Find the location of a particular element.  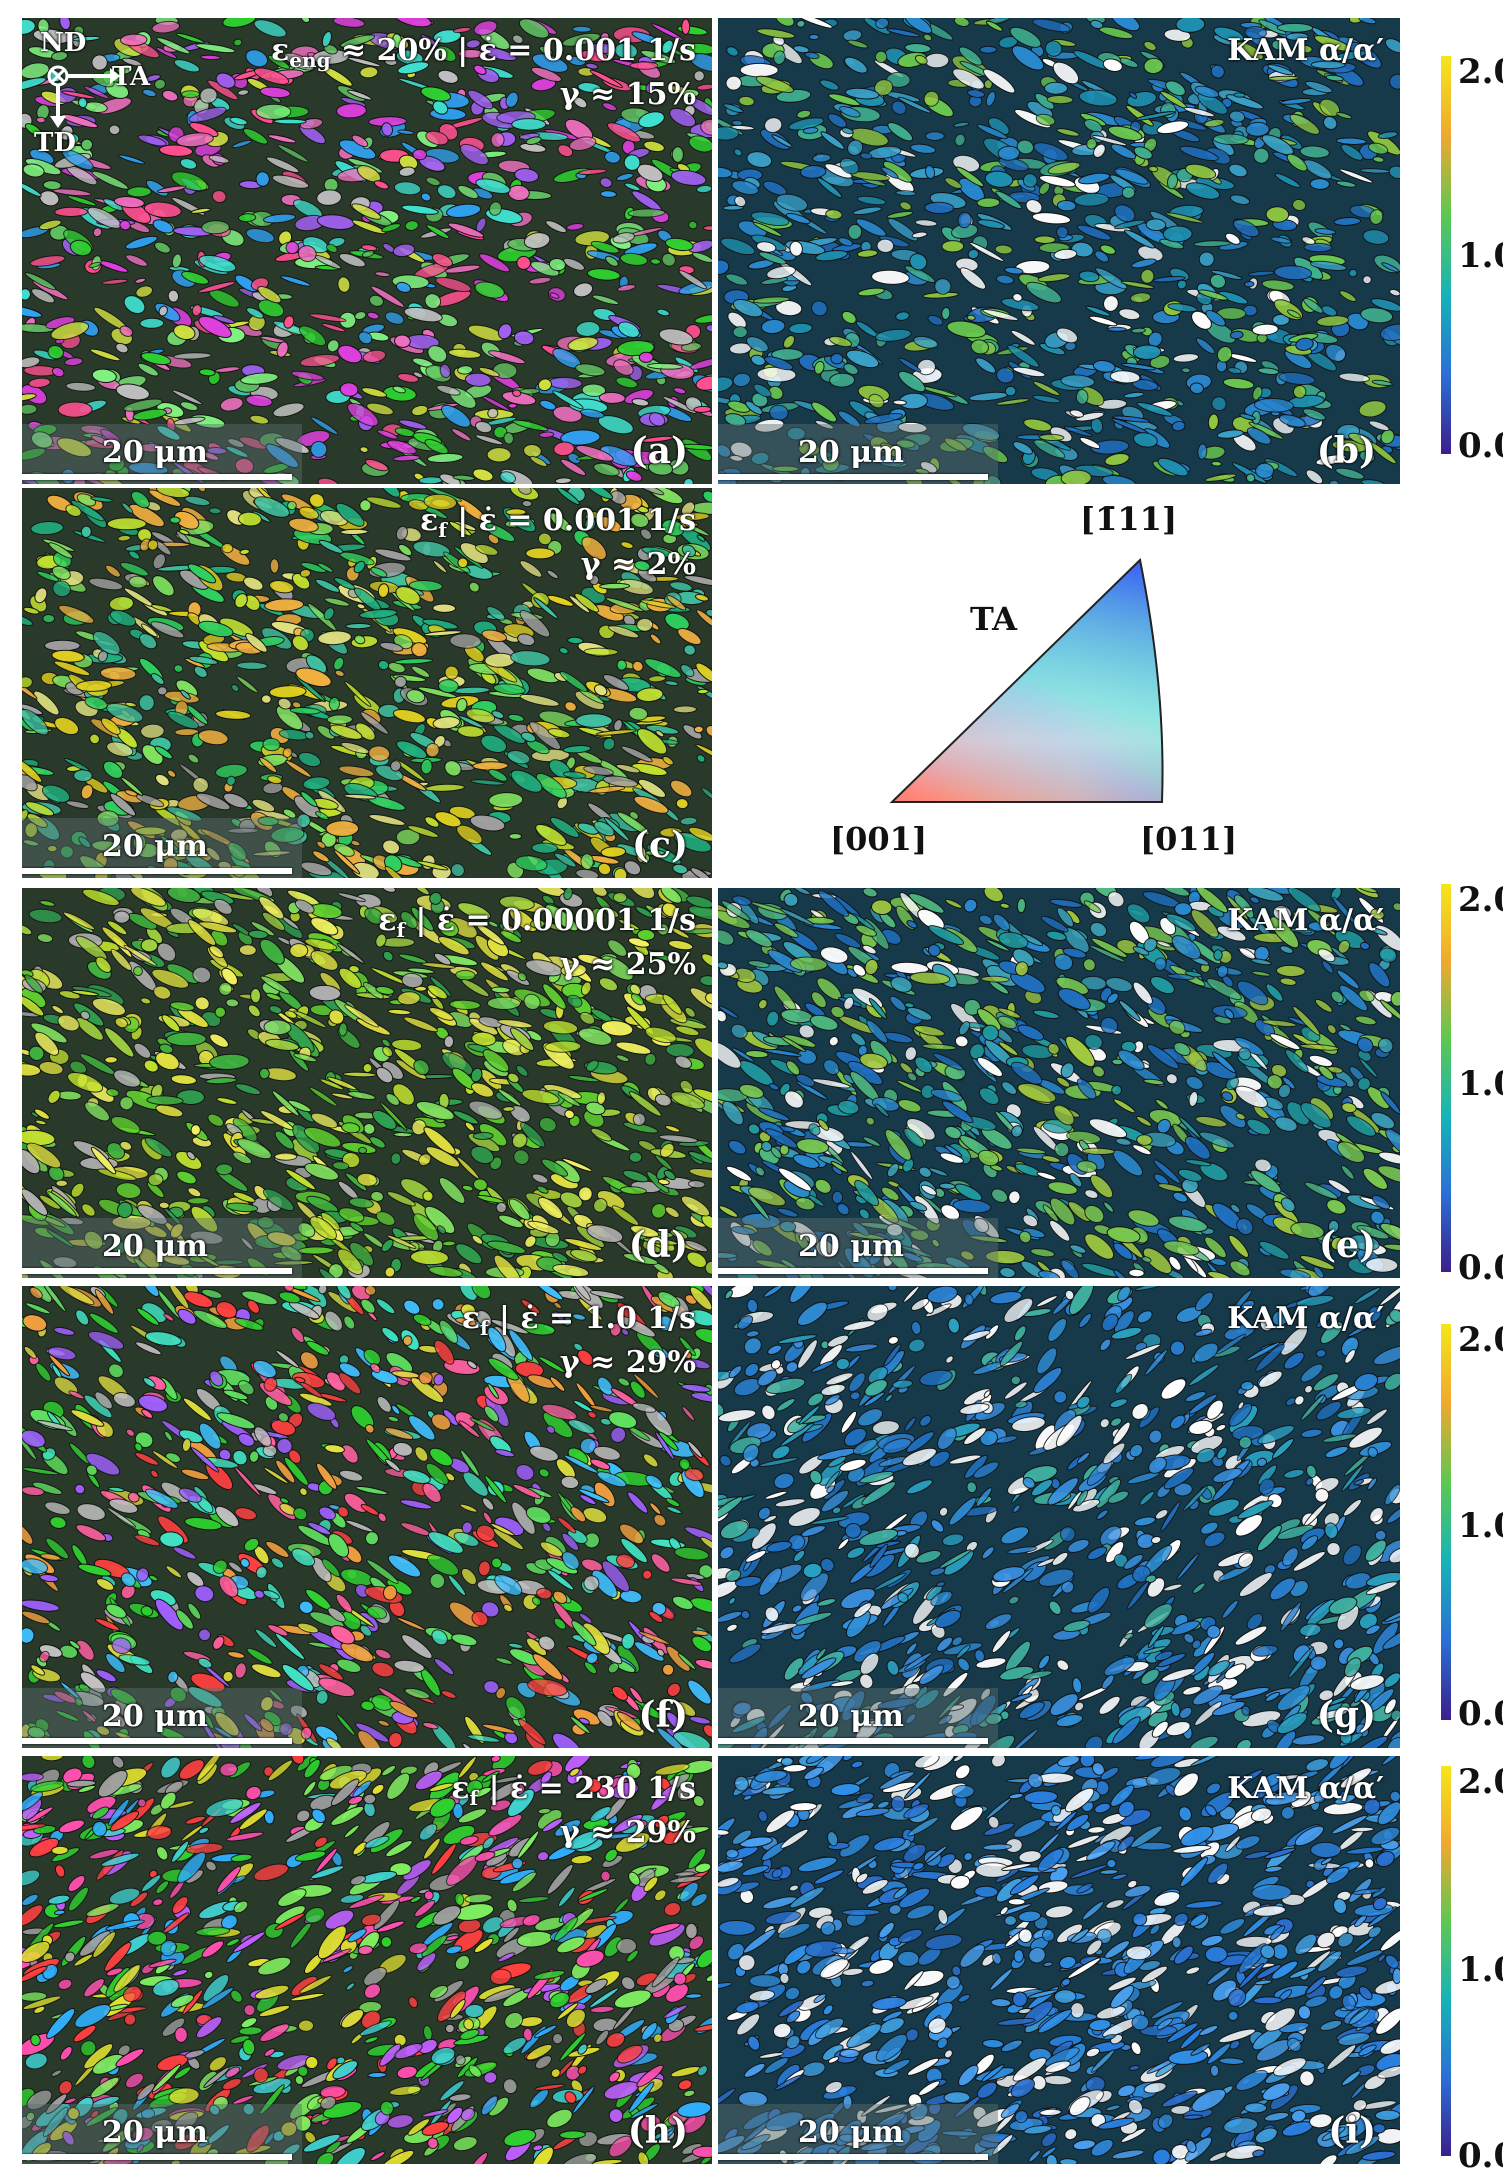

ipf-top-label: [1̄11] is located at coordinates (1129, 519).